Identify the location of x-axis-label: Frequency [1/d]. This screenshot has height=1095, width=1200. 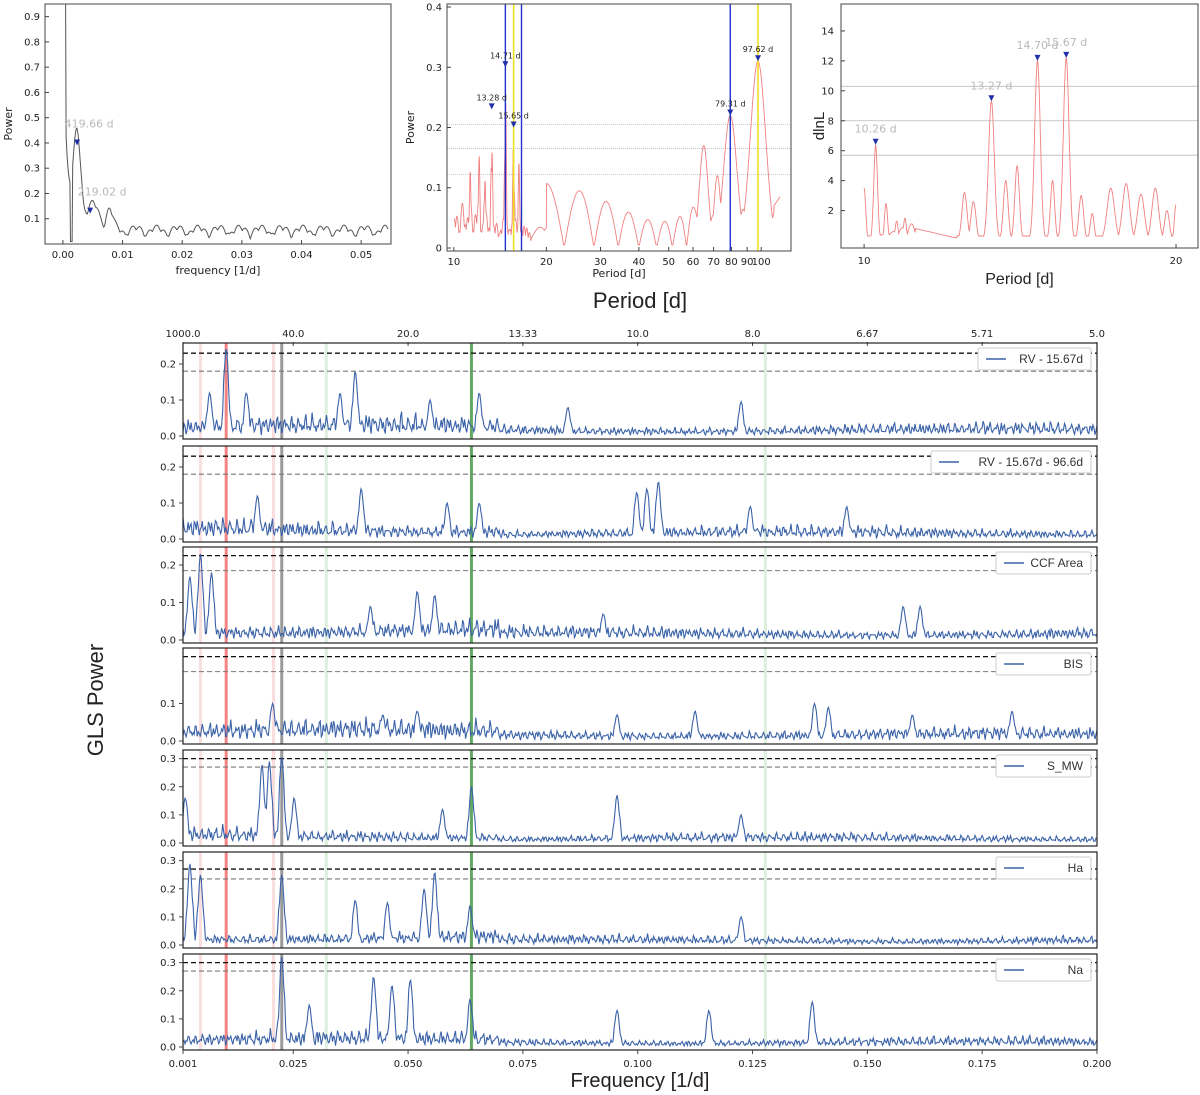
(640, 1081).